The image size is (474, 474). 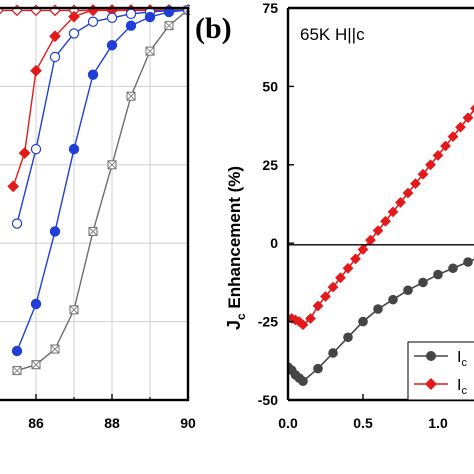 What do you see at coordinates (332, 34) in the screenshot?
I see `panel-b-annotation: 65K H||c` at bounding box center [332, 34].